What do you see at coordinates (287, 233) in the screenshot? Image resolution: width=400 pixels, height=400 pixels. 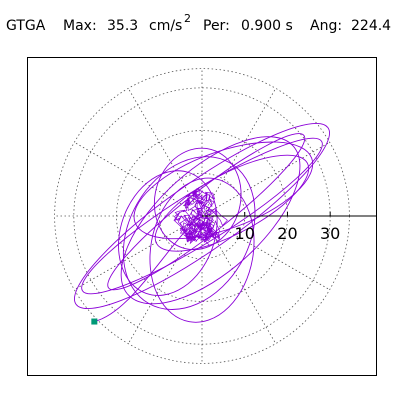 I see `x-tick-label: 20` at bounding box center [287, 233].